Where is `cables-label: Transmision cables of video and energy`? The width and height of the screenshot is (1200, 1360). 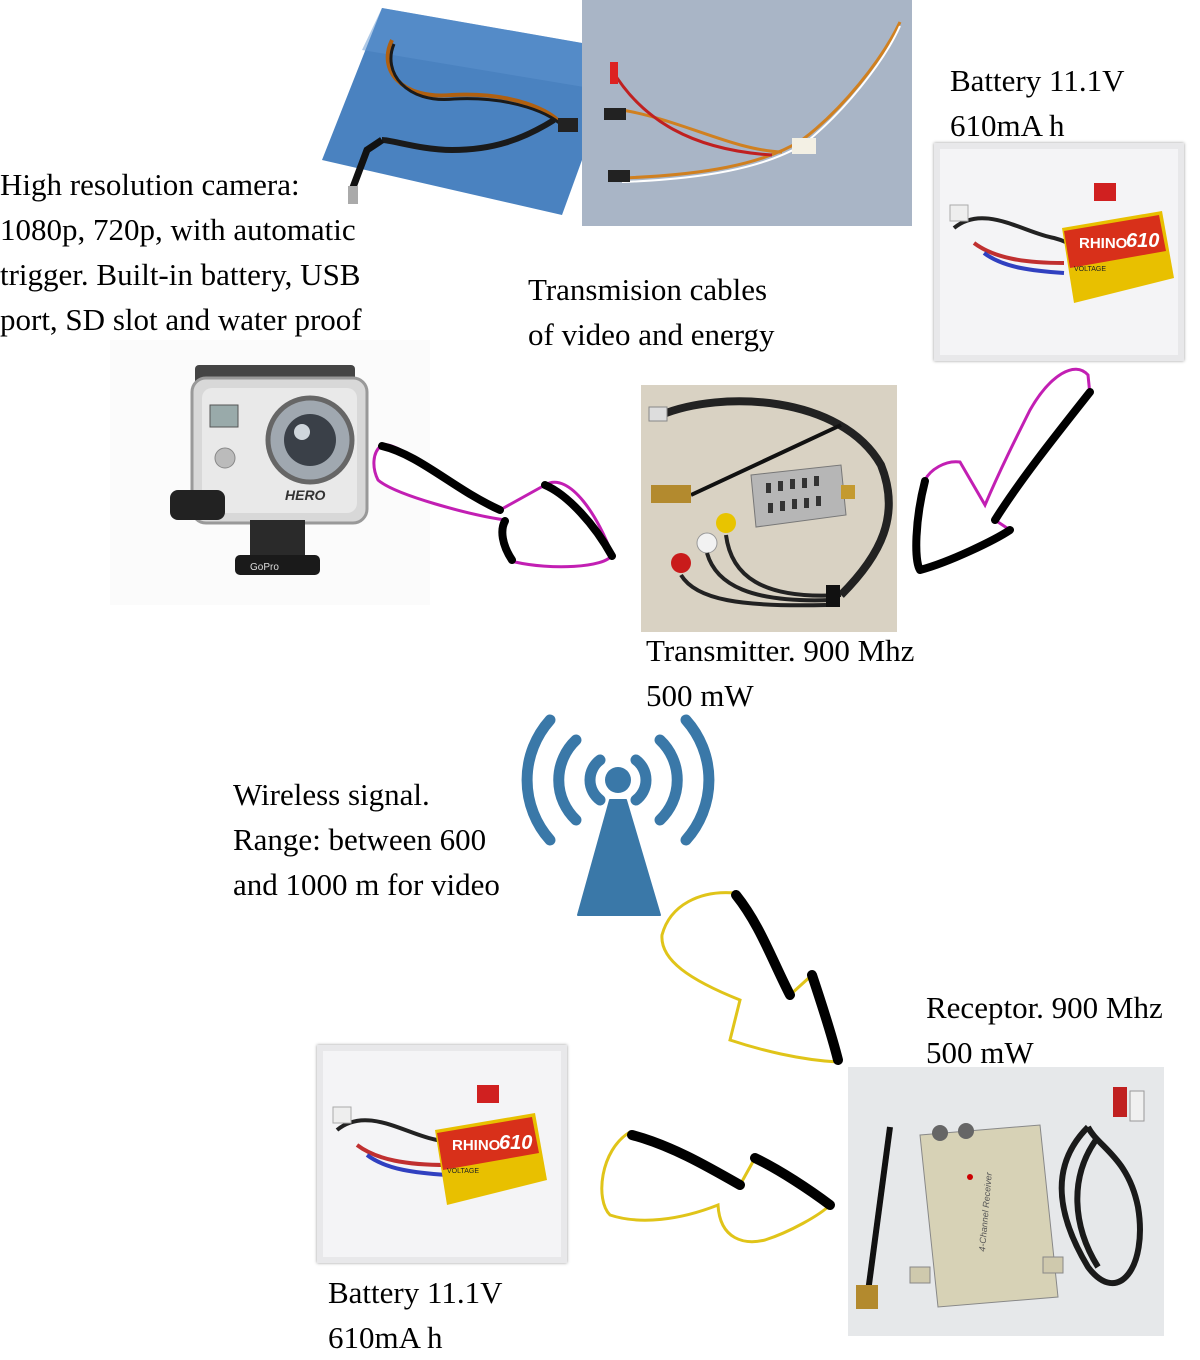
cables-label: Transmision cables of video and energy is located at coordinates (651, 312).